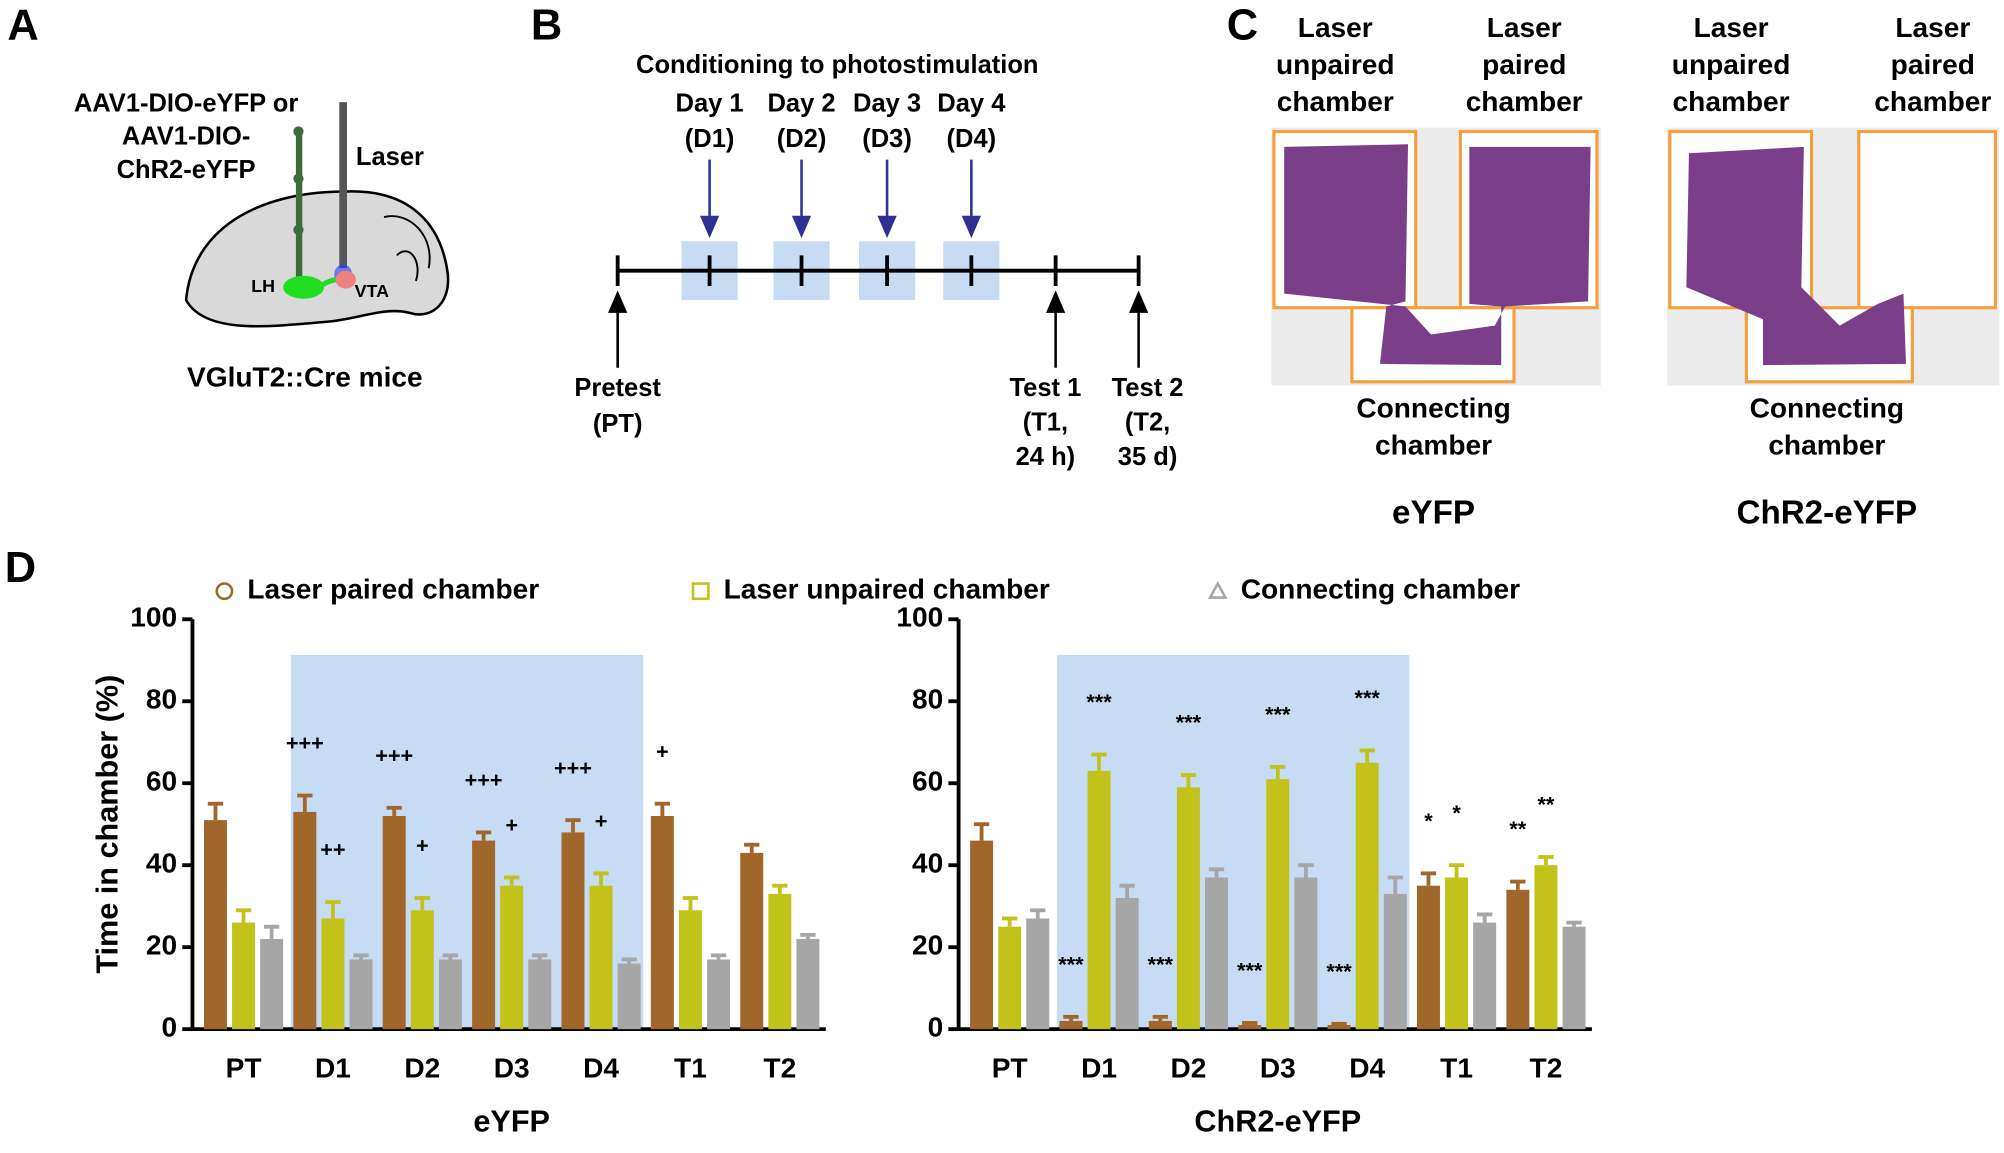 This screenshot has width=2004, height=1153. What do you see at coordinates (161, 945) in the screenshot?
I see `y-tick-label: 20` at bounding box center [161, 945].